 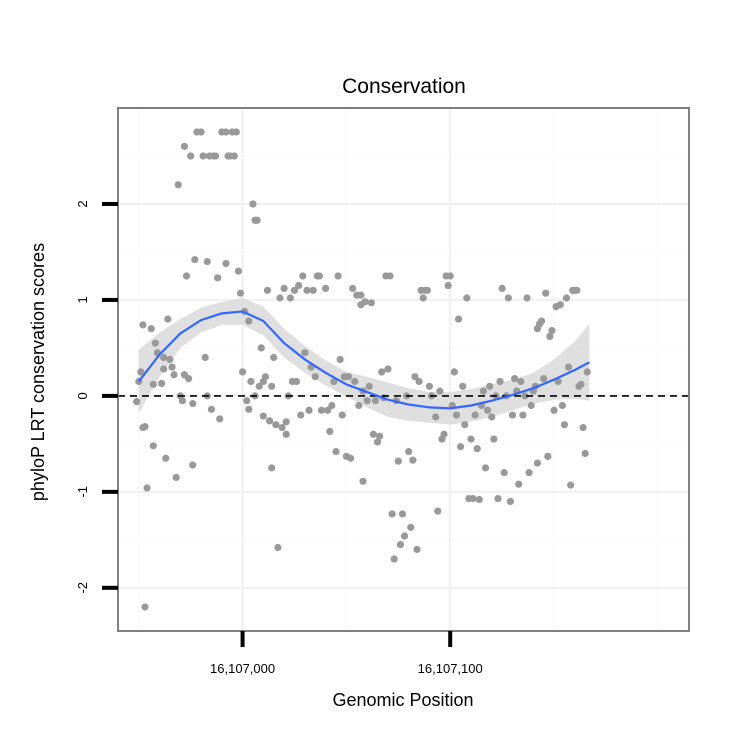 I want to click on smooth-trend-line, so click(x=363, y=360).